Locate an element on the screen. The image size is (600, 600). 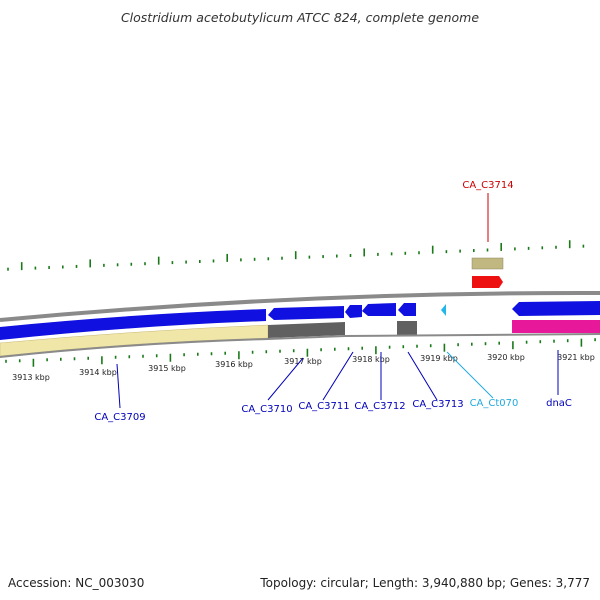
plus-strand-features is located at coordinates (487, 272).